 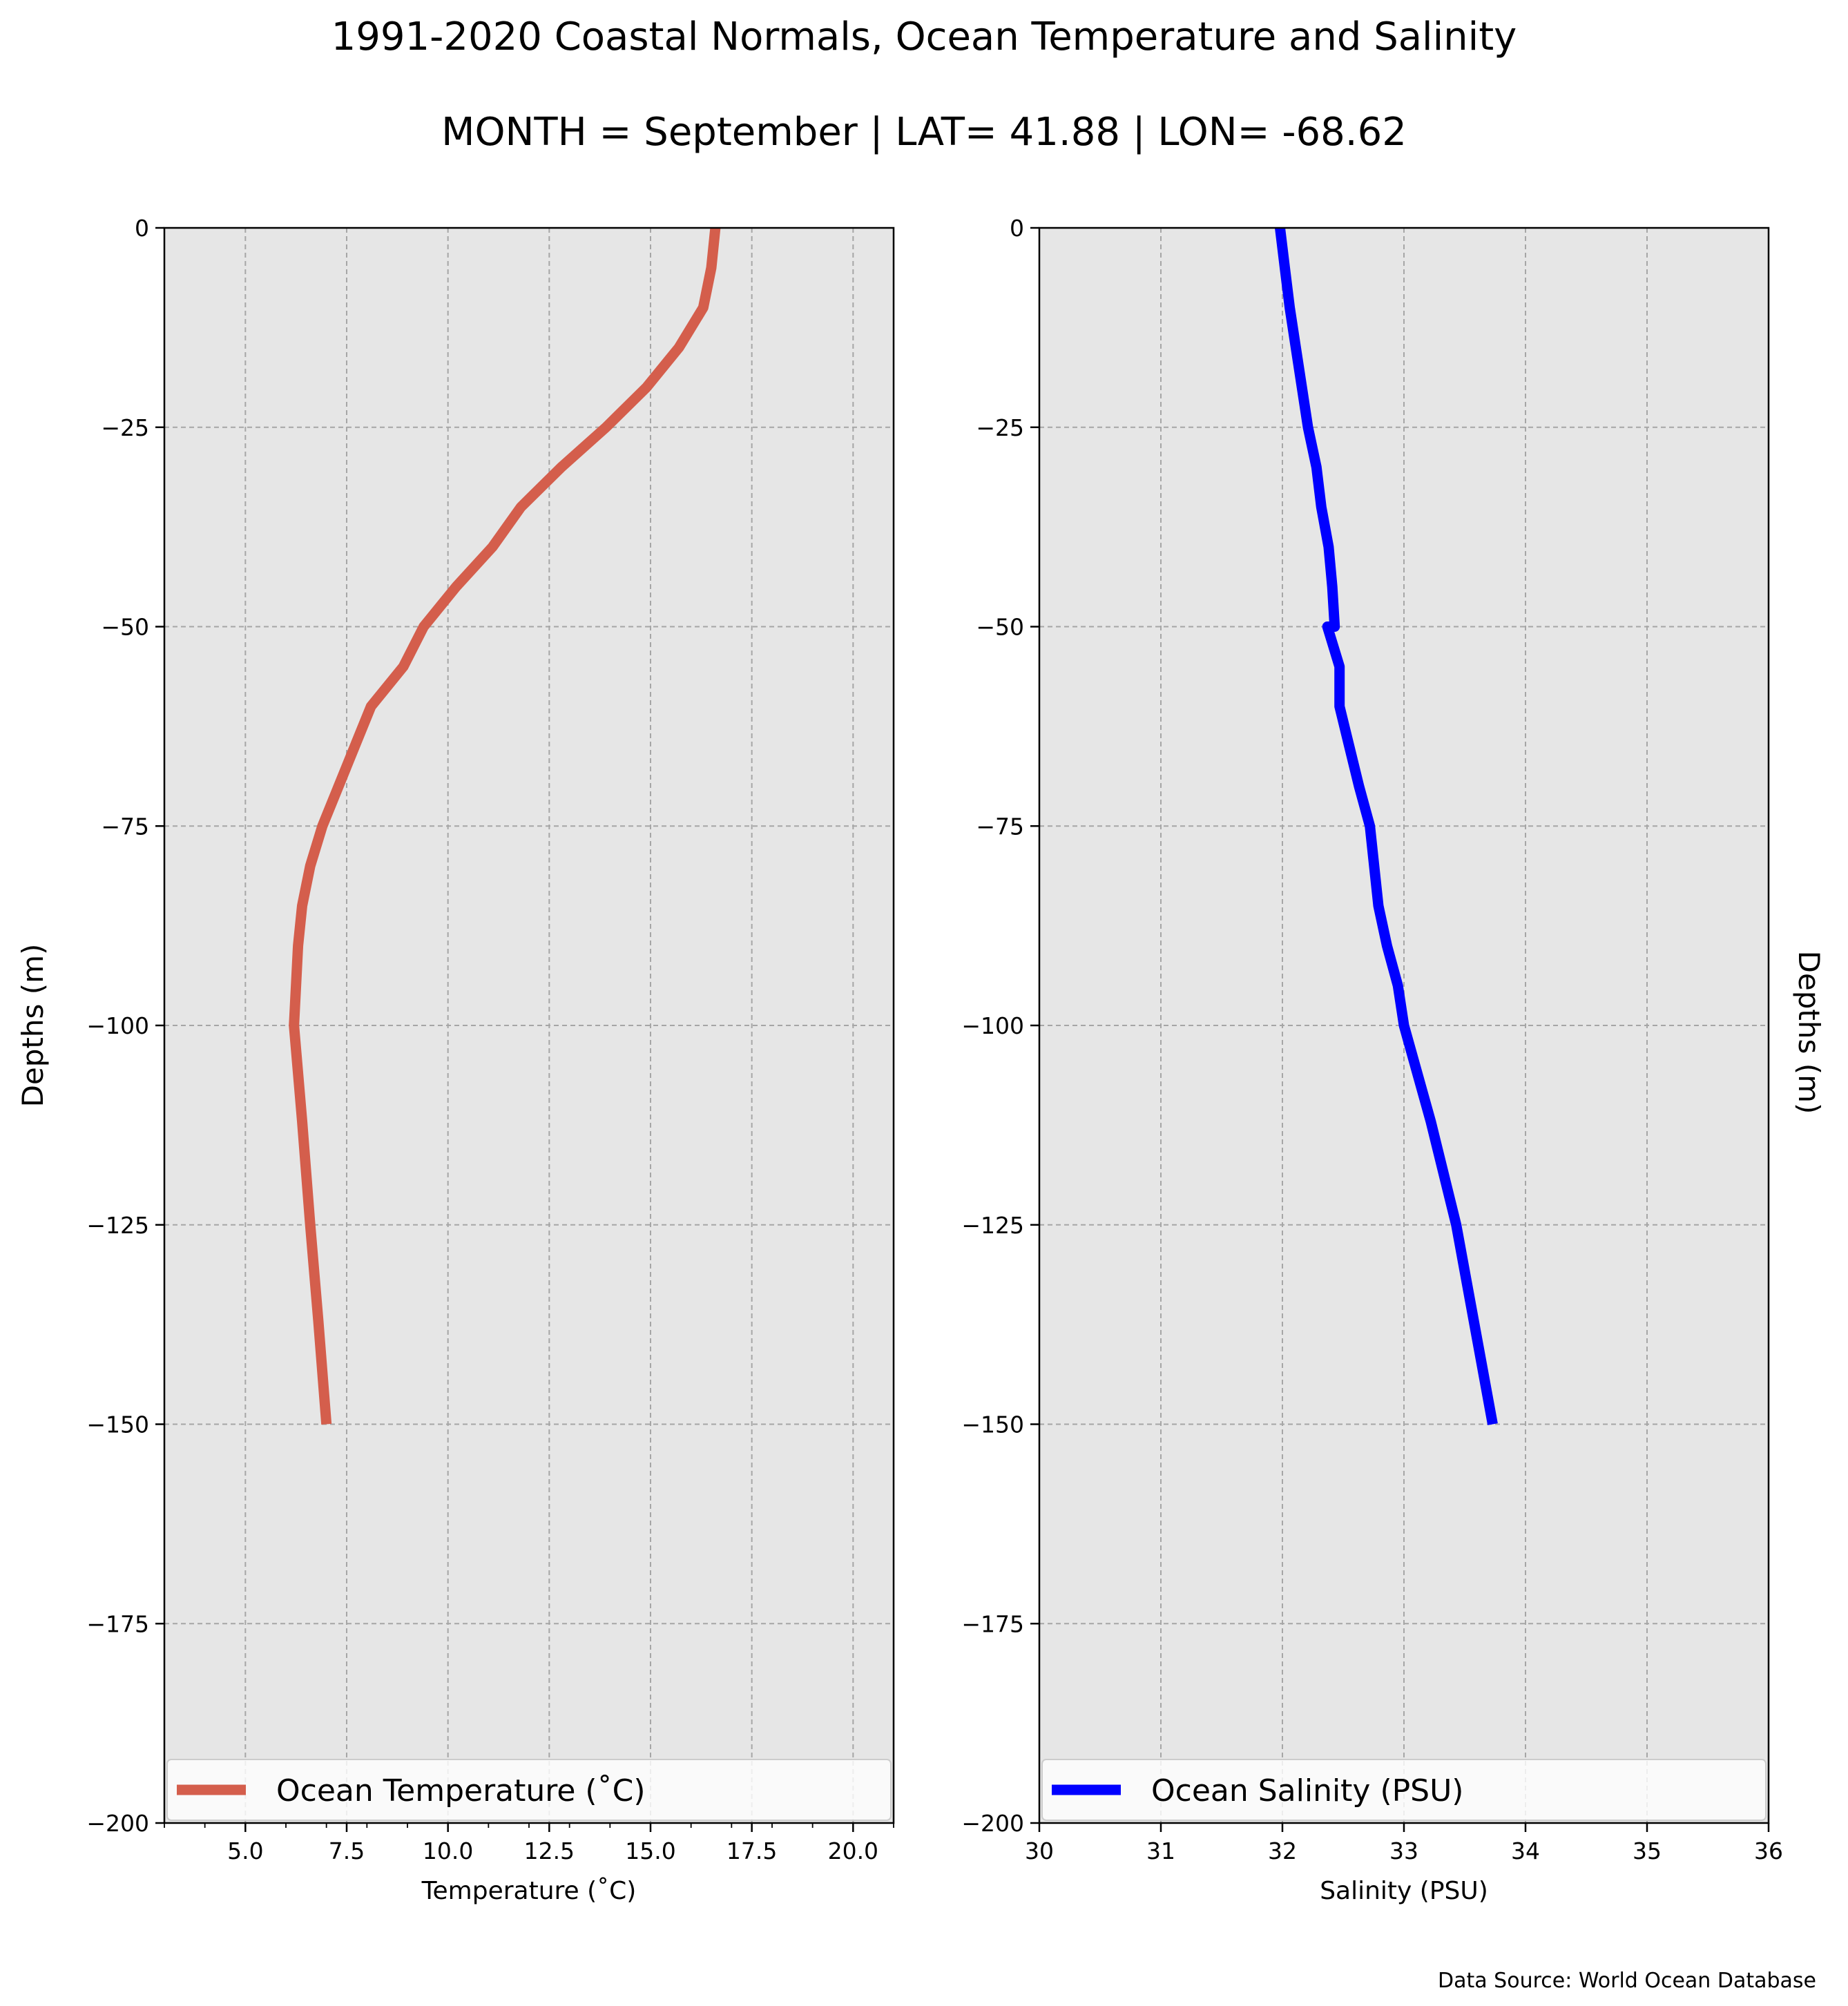 I want to click on temperature-ytick-label-4: −100, so click(x=117, y=1025).